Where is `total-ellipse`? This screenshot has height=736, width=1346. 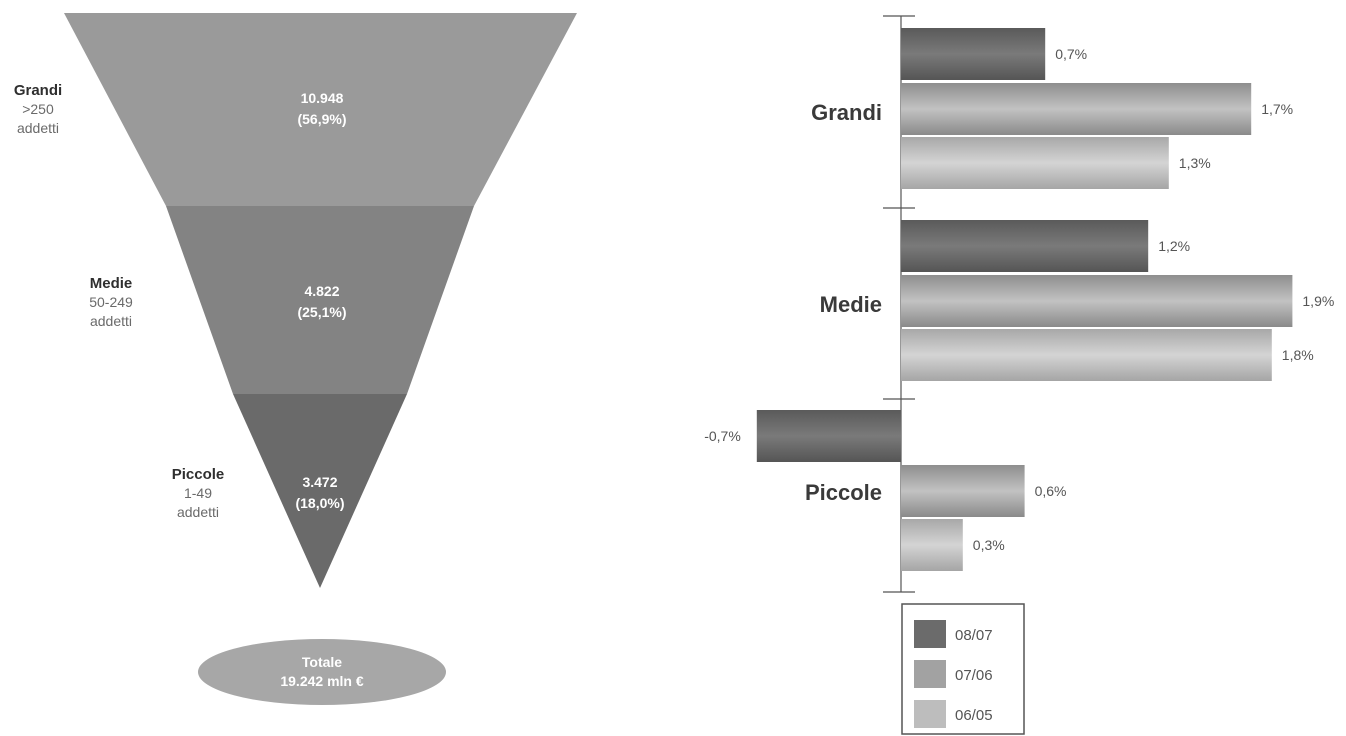
total-ellipse is located at coordinates (322, 672).